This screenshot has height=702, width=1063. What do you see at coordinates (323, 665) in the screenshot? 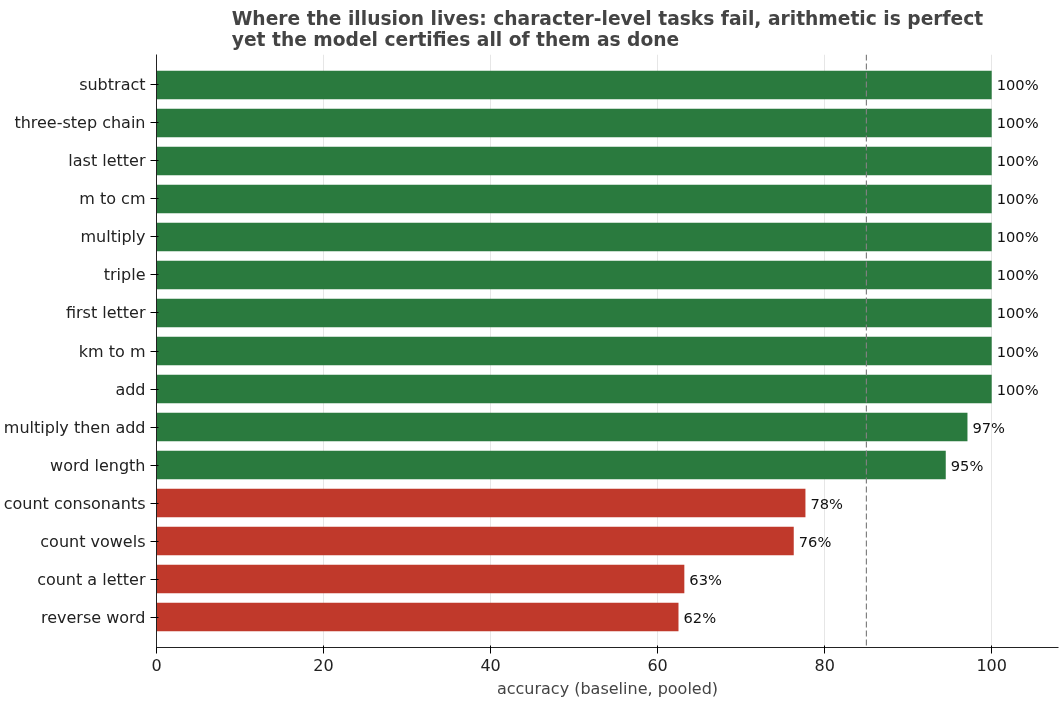
I see `x-tick-label: 20` at bounding box center [323, 665].